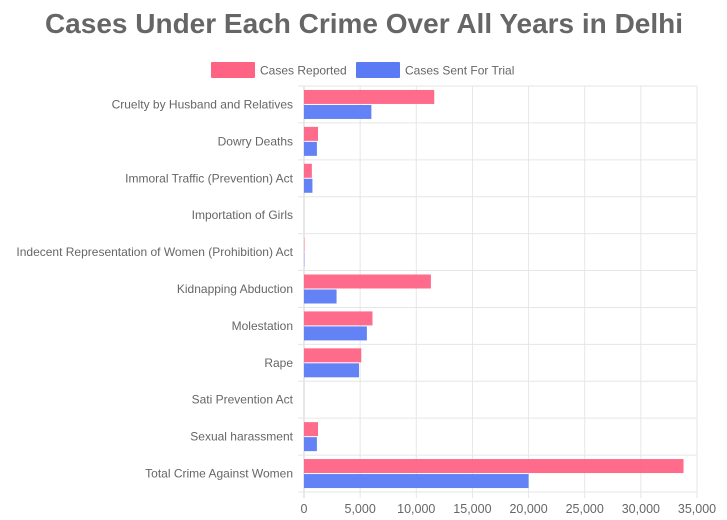 This screenshot has height=520, width=727. I want to click on x-tick-label: 35,000, so click(697, 509).